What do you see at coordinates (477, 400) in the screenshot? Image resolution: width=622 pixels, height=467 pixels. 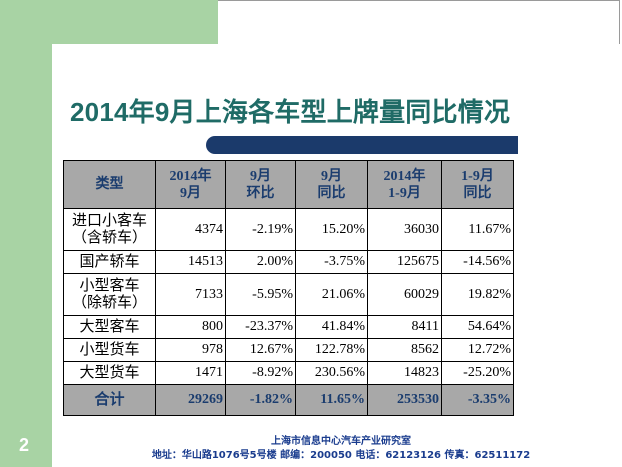 I see `total-ytd-yoy: -3.35%` at bounding box center [477, 400].